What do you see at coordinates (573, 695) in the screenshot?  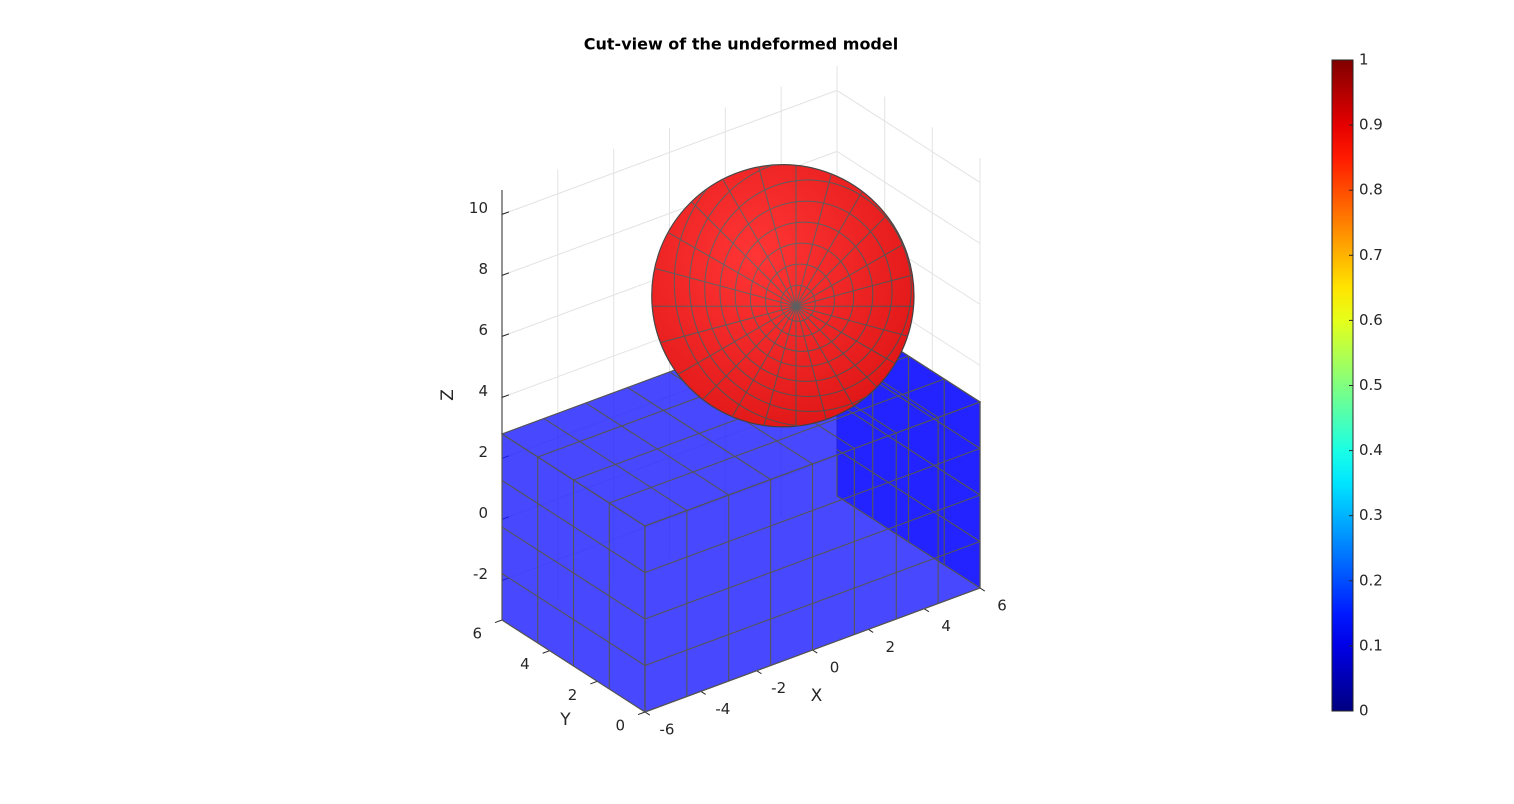 I see `y-tick-label: 2` at bounding box center [573, 695].